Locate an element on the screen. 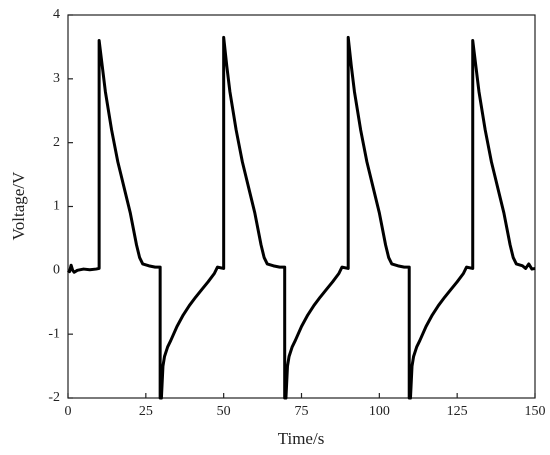  y-tick-label: 1 is located at coordinates (56, 206).